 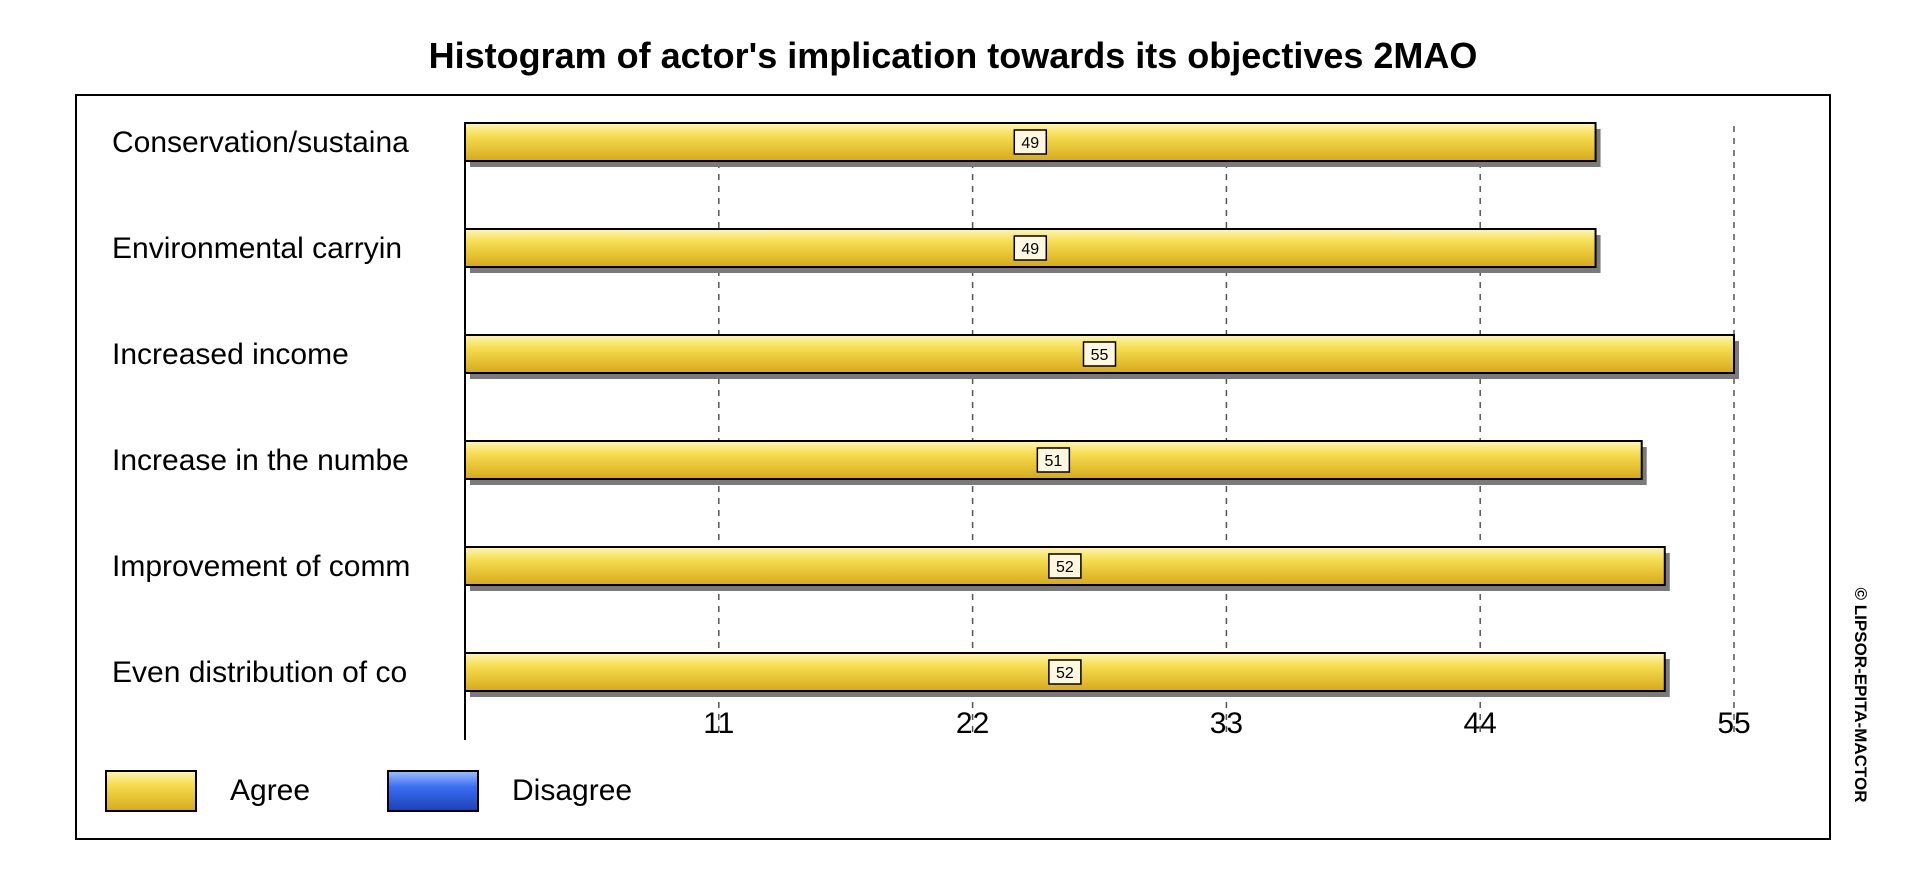 I want to click on legend-label-disagree: Disagree, so click(x=572, y=790).